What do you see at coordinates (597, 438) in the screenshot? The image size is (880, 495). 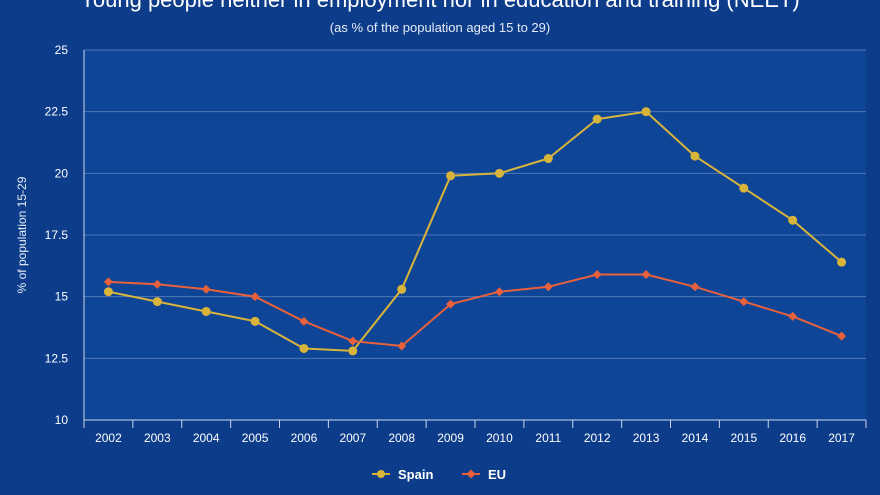 I see `x-tick-label: 2012` at bounding box center [597, 438].